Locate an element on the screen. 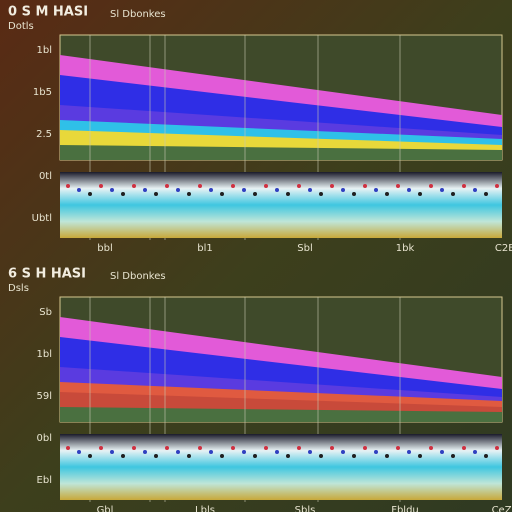 This screenshot has width=512, height=512. x-label: CeZB is located at coordinates (502, 508).